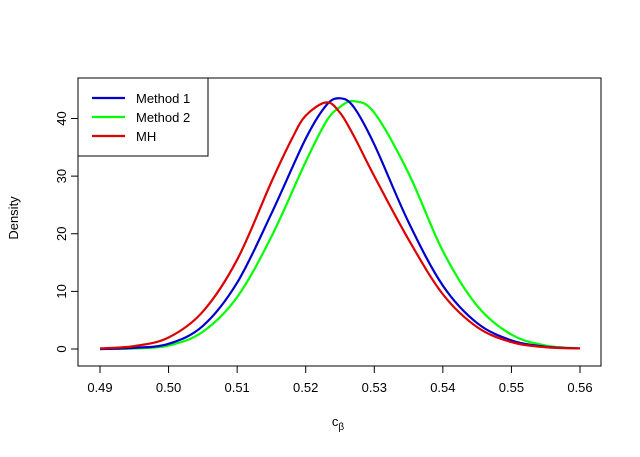  What do you see at coordinates (146, 136) in the screenshot?
I see `legend-label: MH` at bounding box center [146, 136].